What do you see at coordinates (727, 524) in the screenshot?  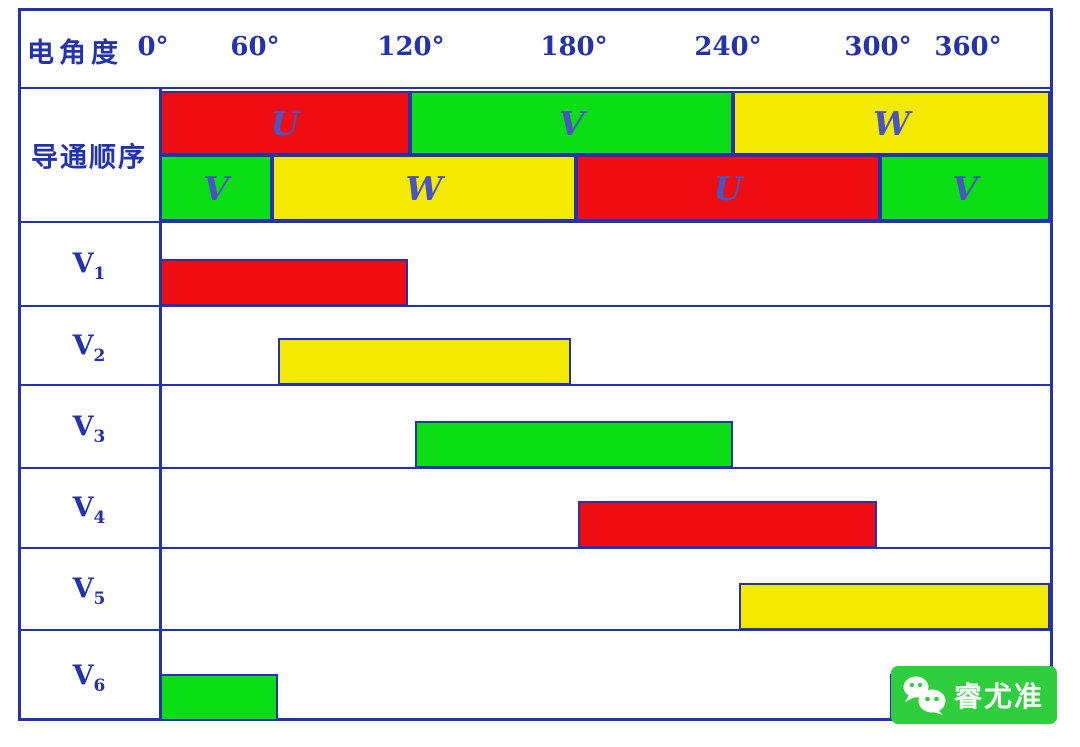 I see `switch-bar-v4` at bounding box center [727, 524].